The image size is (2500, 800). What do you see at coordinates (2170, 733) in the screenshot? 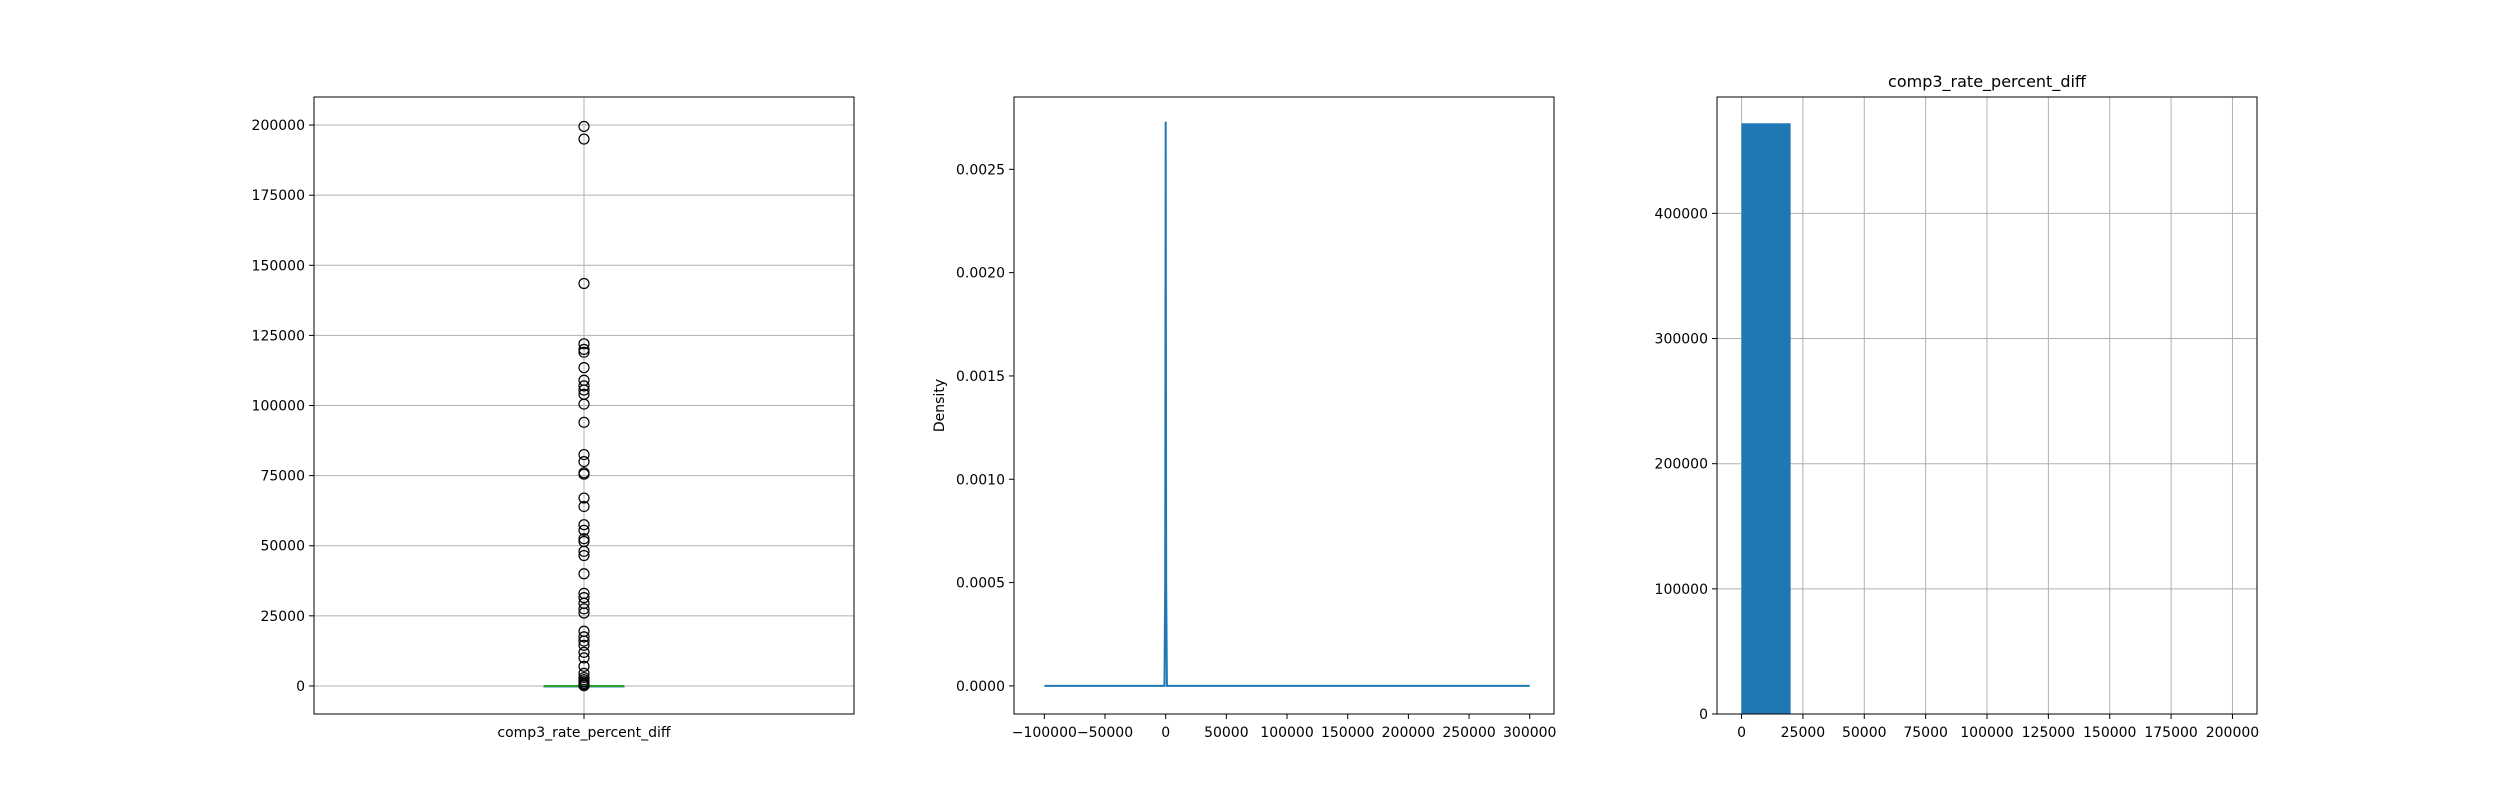
I see `x-tick-label: 175000` at bounding box center [2170, 733].